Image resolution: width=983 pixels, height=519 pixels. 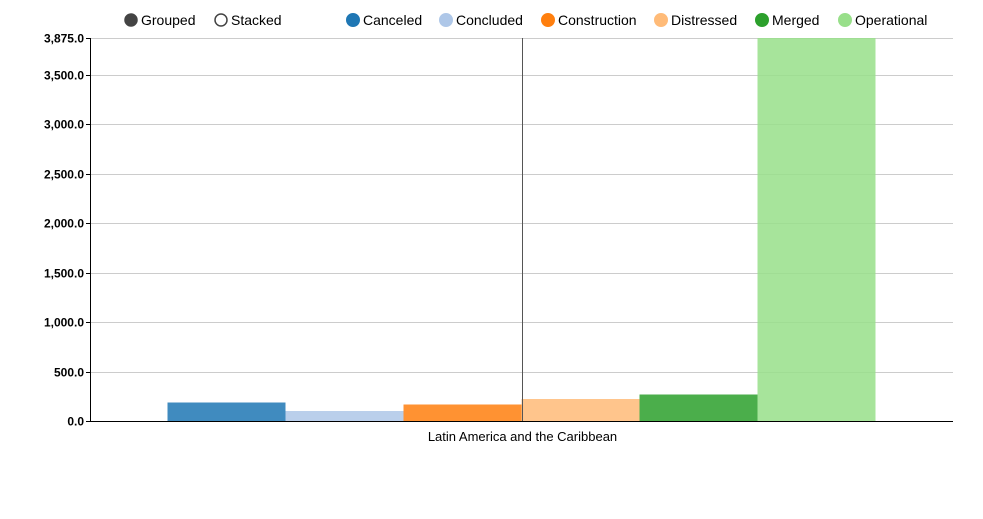 I want to click on stacked-radio-icon, so click(x=221, y=20).